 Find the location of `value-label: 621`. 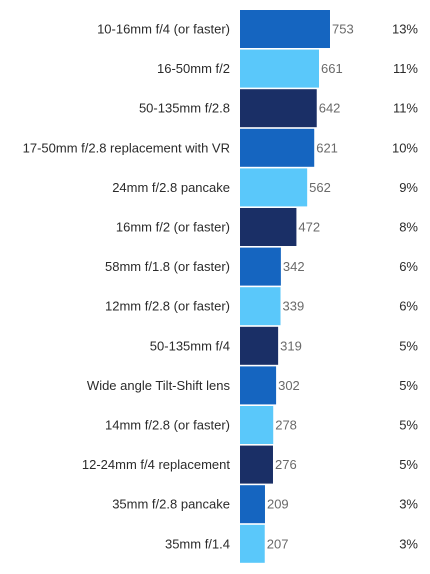

value-label: 621 is located at coordinates (327, 147).